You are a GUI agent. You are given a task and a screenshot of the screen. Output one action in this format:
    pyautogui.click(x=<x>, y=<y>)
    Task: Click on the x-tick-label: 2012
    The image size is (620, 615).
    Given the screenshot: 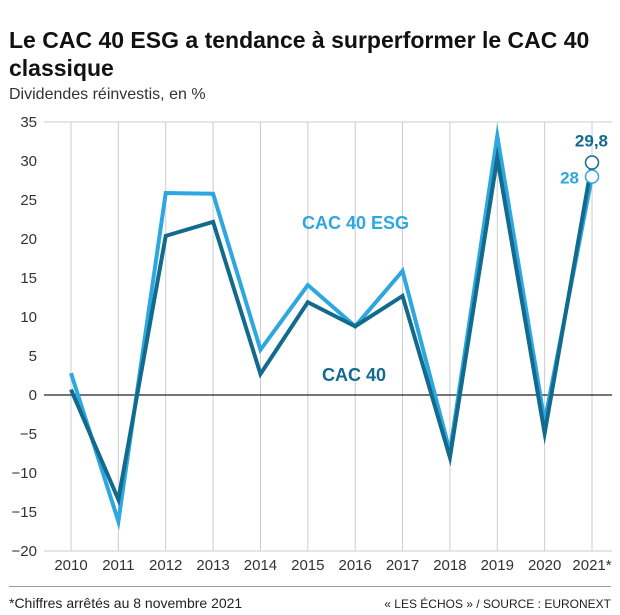 What is the action you would take?
    pyautogui.click(x=165, y=565)
    